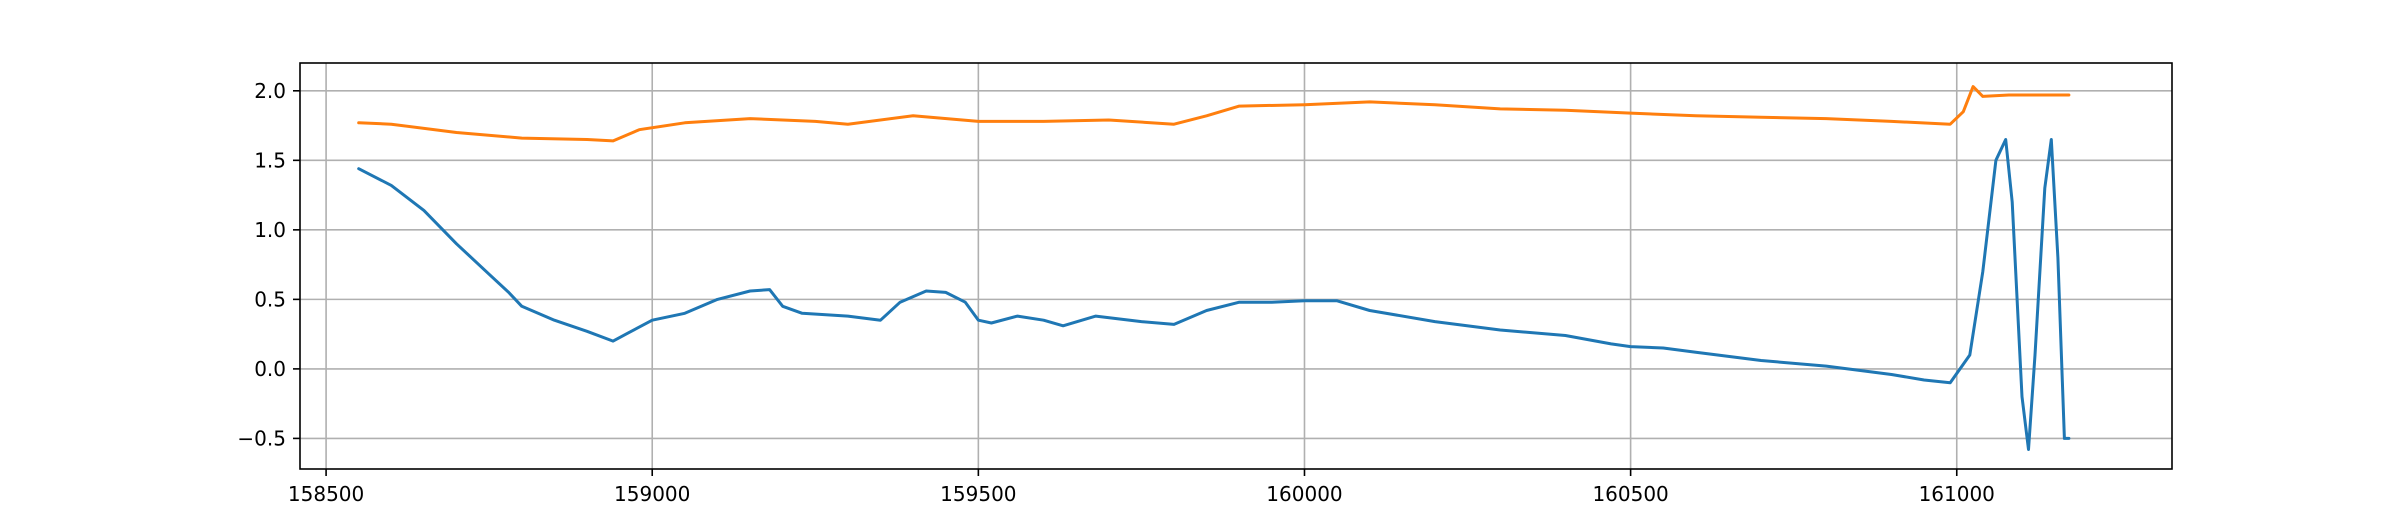 The width and height of the screenshot is (2400, 525). What do you see at coordinates (270, 369) in the screenshot?
I see `y-tick-label: 0.0` at bounding box center [270, 369].